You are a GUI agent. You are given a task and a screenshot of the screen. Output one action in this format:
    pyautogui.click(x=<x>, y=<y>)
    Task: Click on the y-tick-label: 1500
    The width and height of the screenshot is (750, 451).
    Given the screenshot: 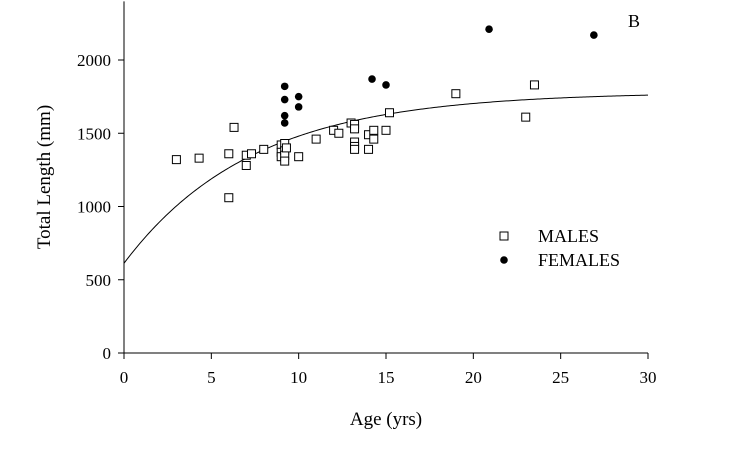 What is the action you would take?
    pyautogui.click(x=94, y=133)
    